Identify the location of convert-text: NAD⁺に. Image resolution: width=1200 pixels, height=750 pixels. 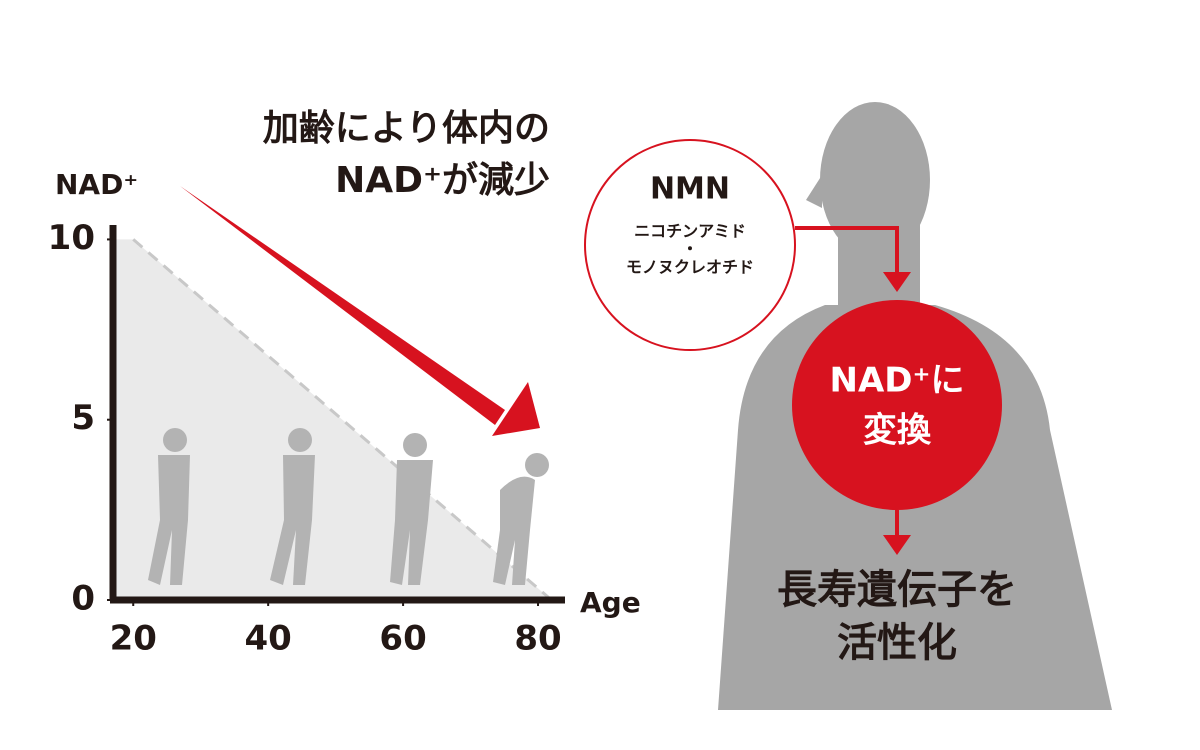
(897, 381).